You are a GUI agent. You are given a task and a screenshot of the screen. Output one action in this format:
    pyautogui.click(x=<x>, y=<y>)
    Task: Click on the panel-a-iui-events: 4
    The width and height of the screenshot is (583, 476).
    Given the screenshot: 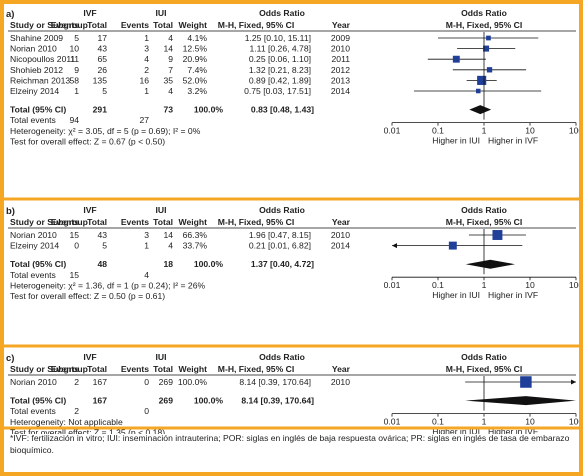 What is the action you would take?
    pyautogui.click(x=146, y=59)
    